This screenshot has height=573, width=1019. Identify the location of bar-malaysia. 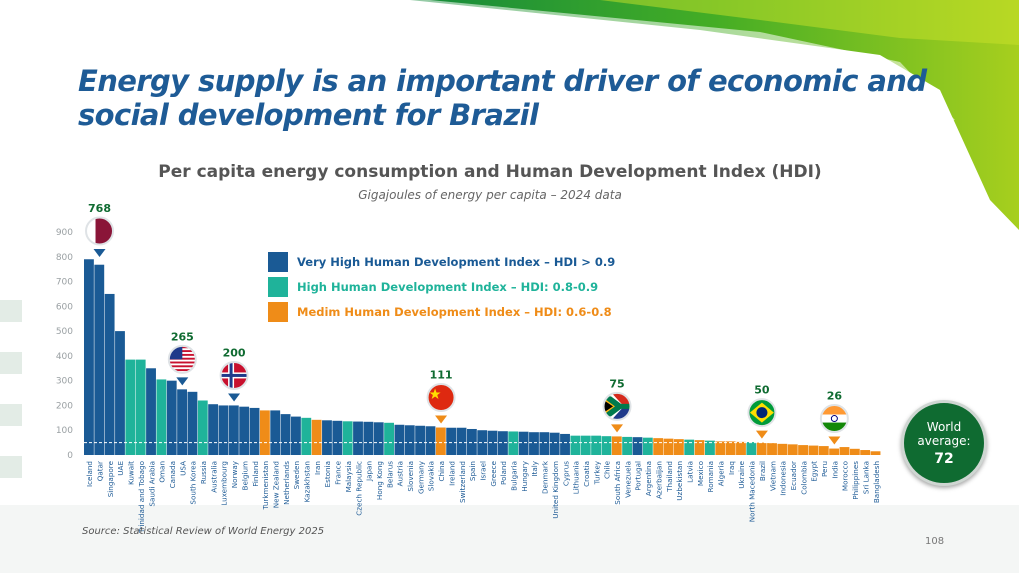
(347, 438).